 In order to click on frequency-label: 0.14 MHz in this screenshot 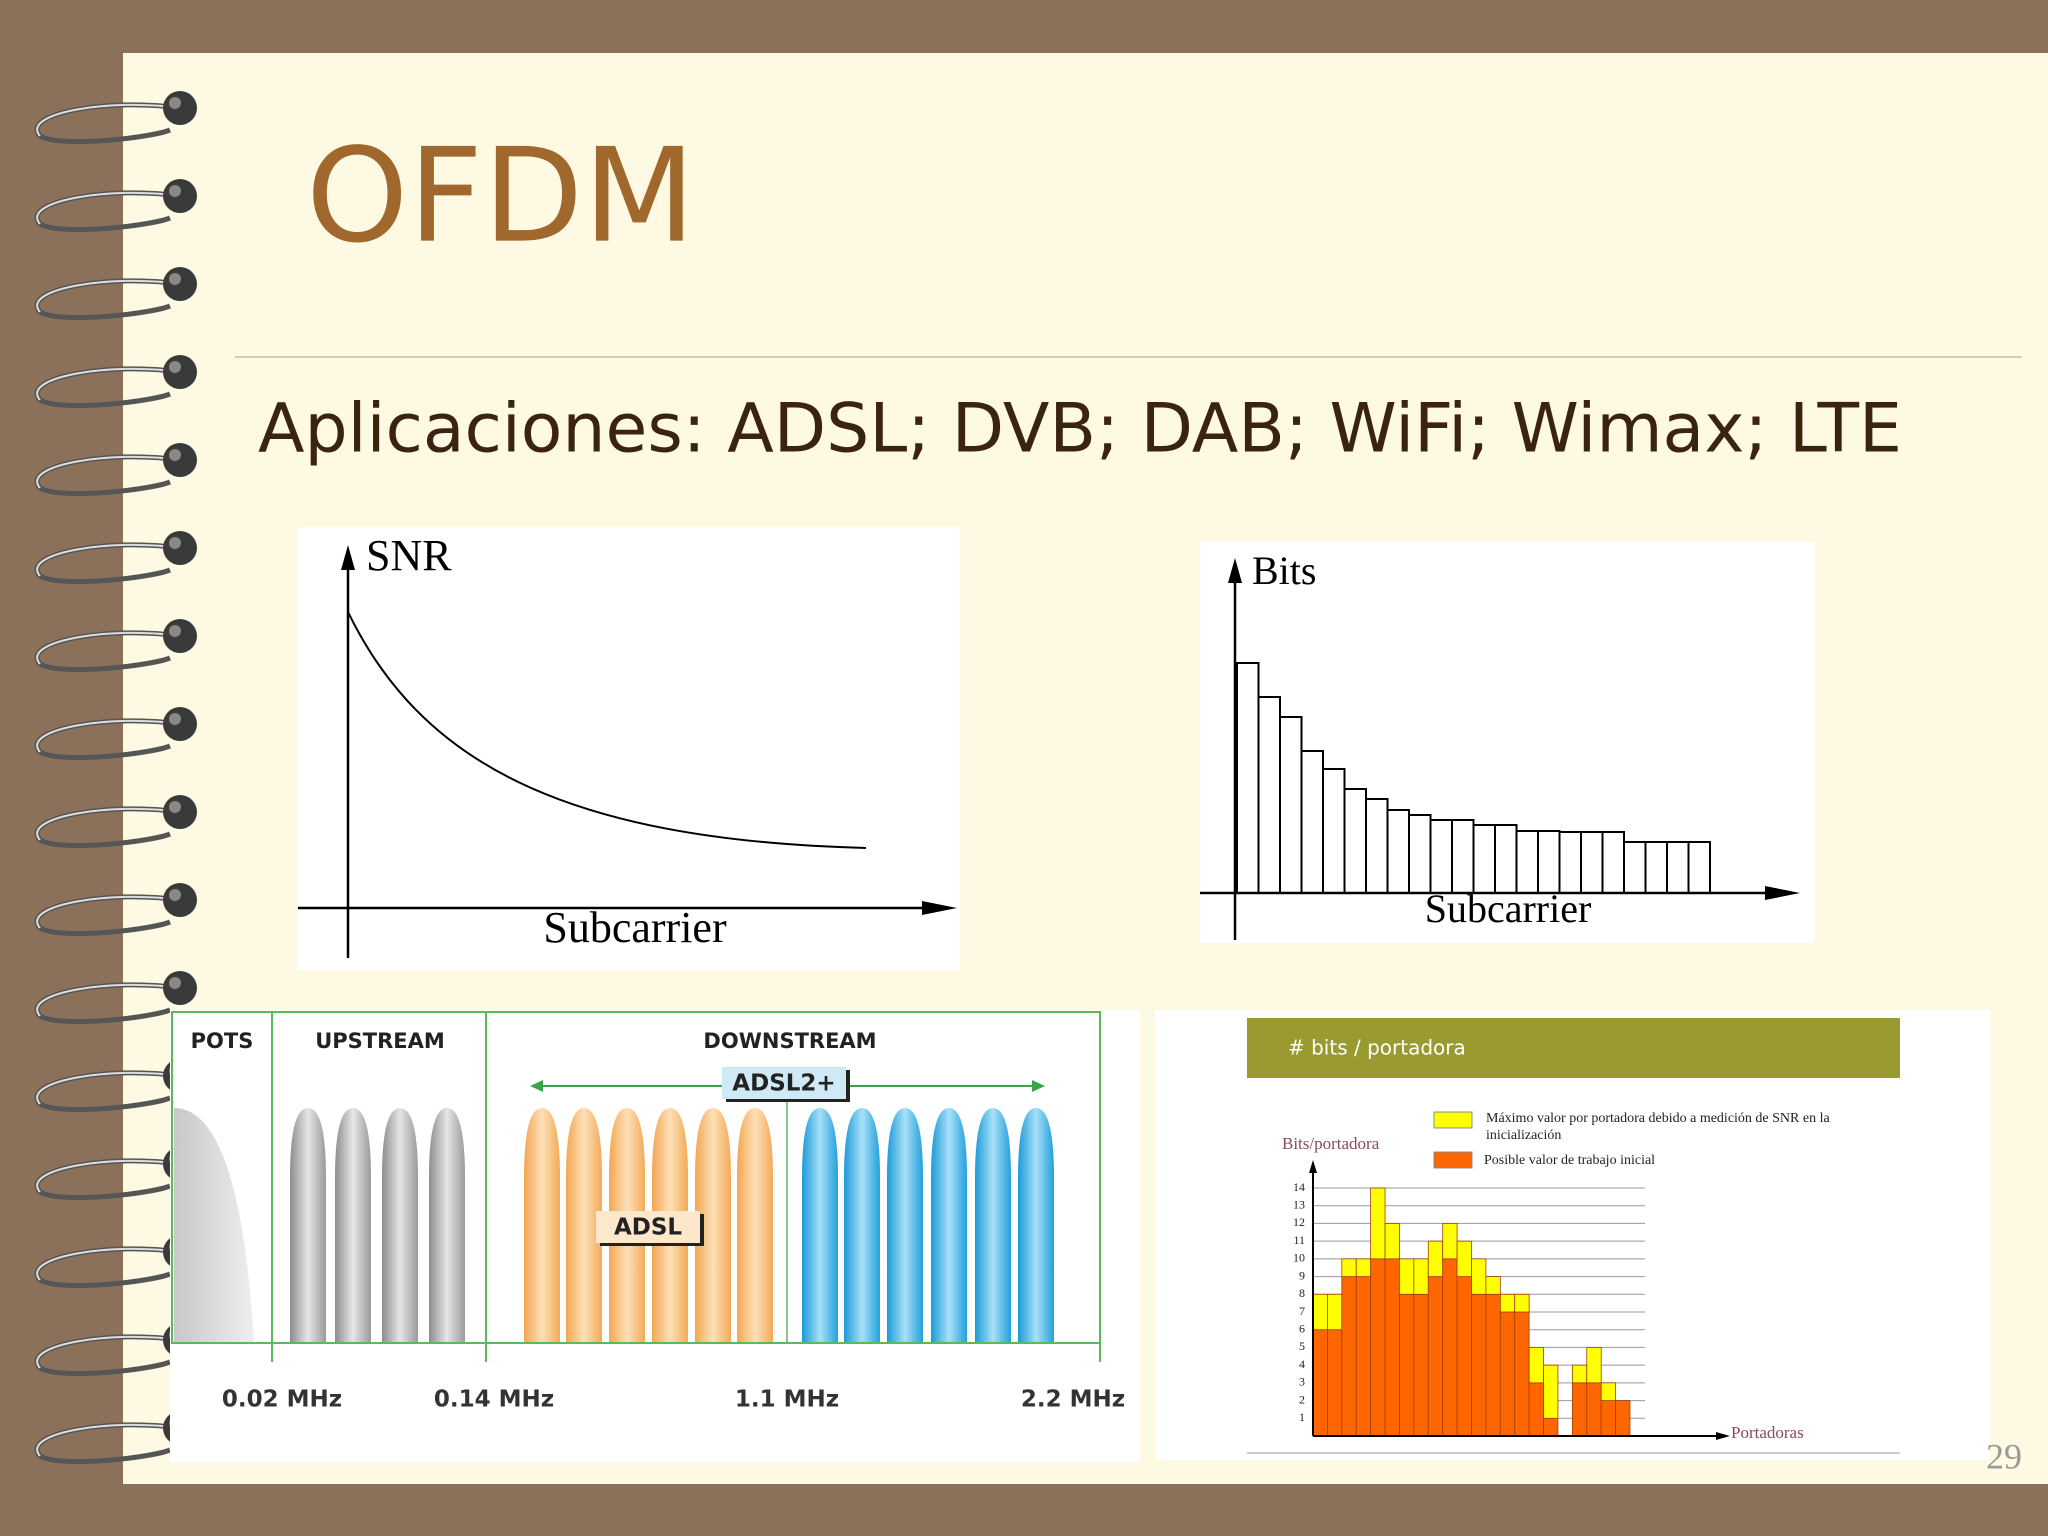, I will do `click(494, 1400)`.